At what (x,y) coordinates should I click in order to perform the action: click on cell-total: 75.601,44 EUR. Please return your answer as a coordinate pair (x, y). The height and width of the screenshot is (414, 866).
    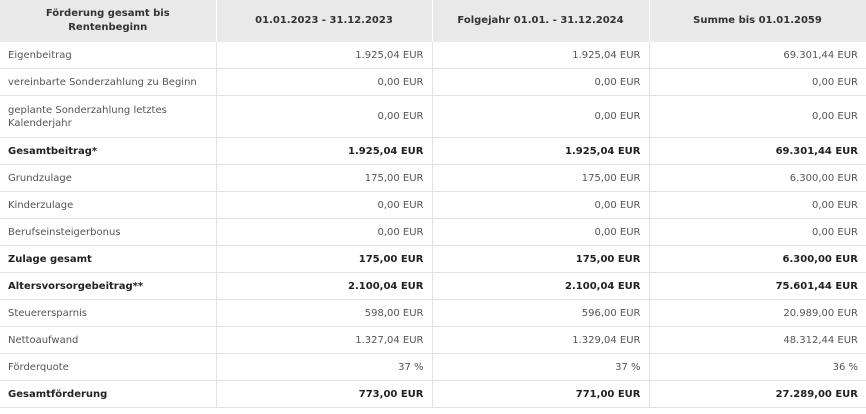
    Looking at the image, I should click on (757, 286).